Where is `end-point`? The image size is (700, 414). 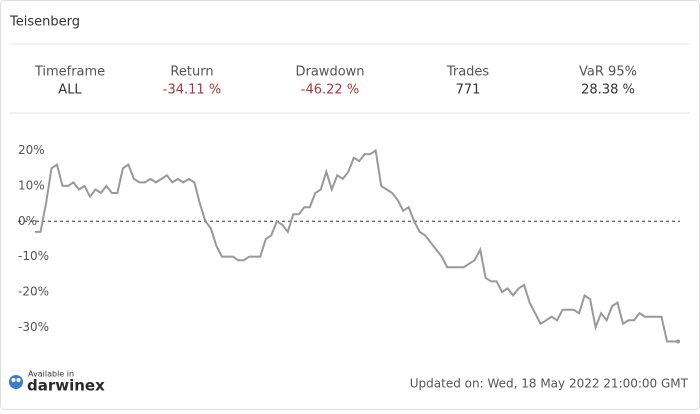 end-point is located at coordinates (678, 341).